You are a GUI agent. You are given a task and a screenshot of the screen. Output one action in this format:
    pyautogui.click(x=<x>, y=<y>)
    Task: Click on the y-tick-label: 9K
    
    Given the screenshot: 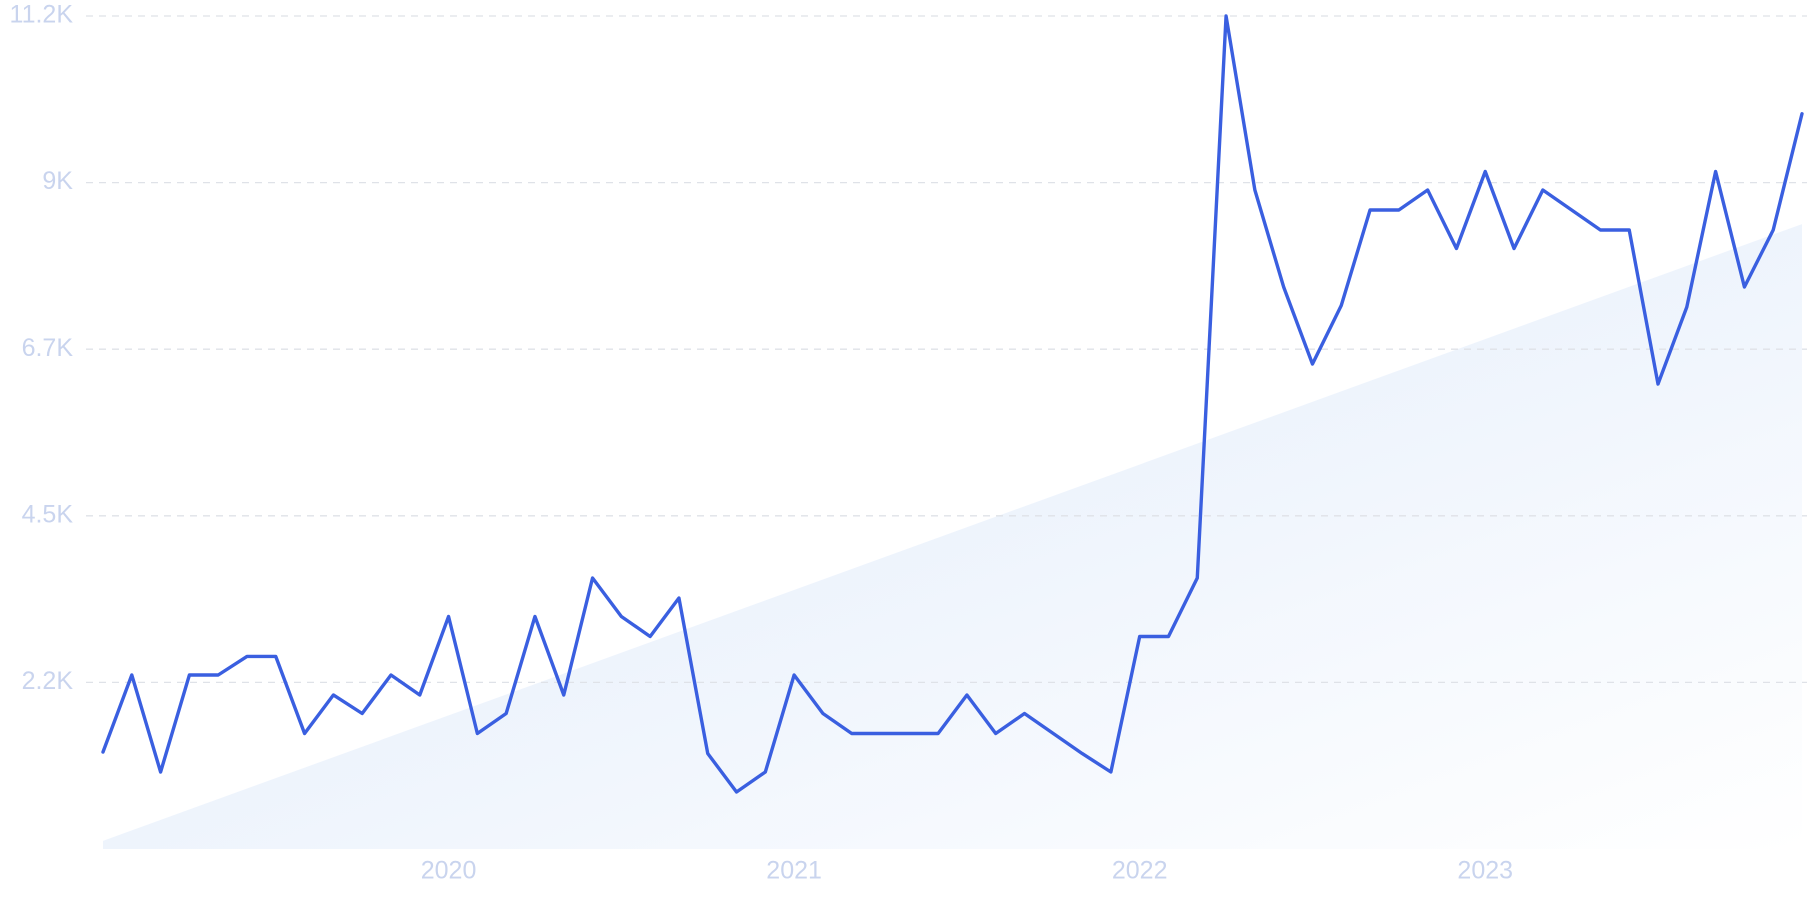 What is the action you would take?
    pyautogui.click(x=57, y=181)
    